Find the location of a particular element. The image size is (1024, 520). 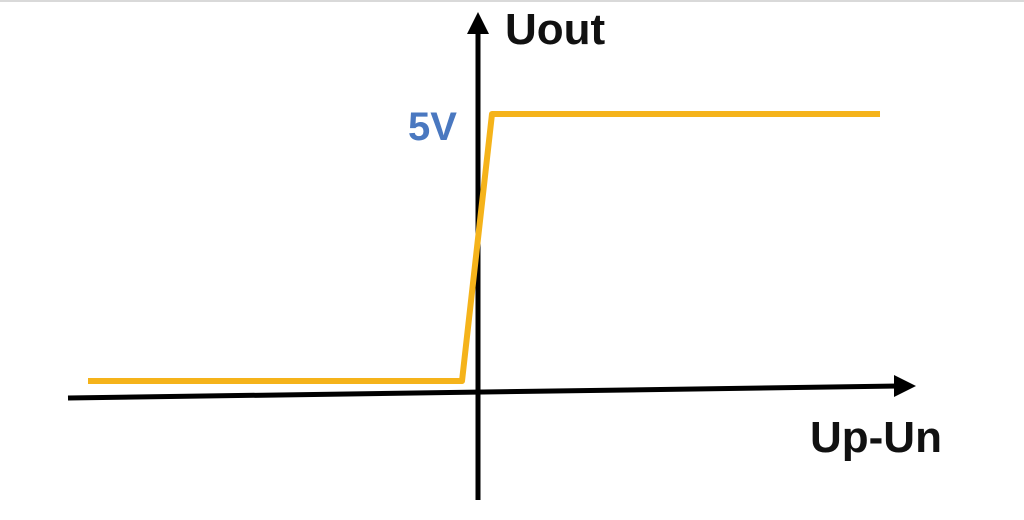

top-border is located at coordinates (512, 1).